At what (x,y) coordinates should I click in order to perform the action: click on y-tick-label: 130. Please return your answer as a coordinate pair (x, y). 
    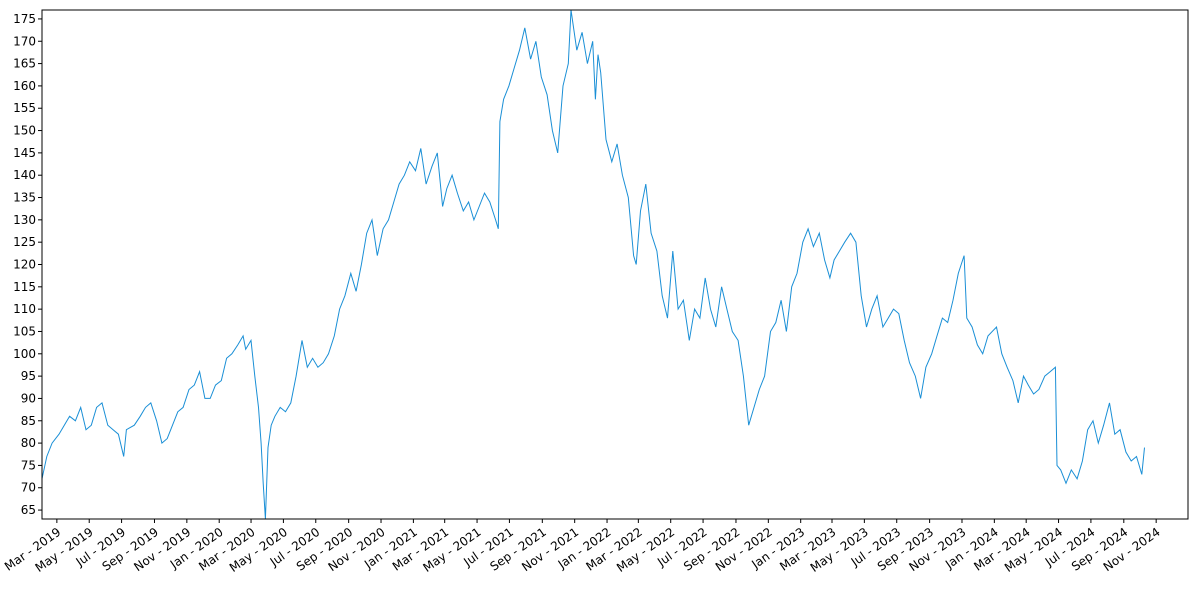
    Looking at the image, I should click on (24, 220).